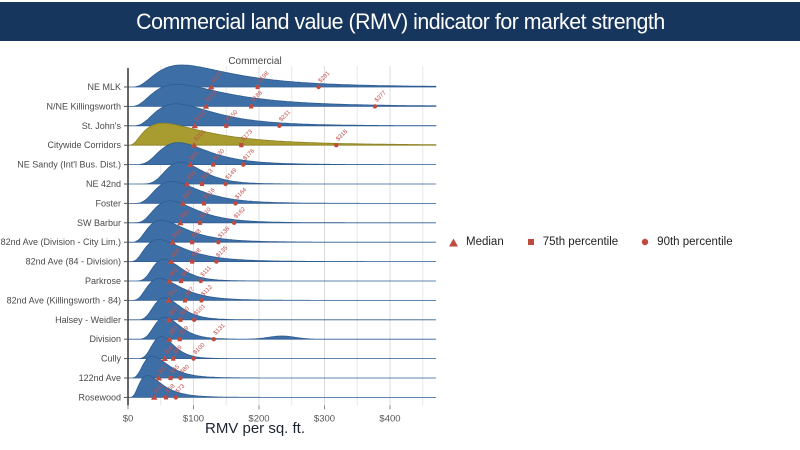 The width and height of the screenshot is (800, 450). What do you see at coordinates (178, 234) in the screenshot?
I see `value-label: $68` at bounding box center [178, 234].